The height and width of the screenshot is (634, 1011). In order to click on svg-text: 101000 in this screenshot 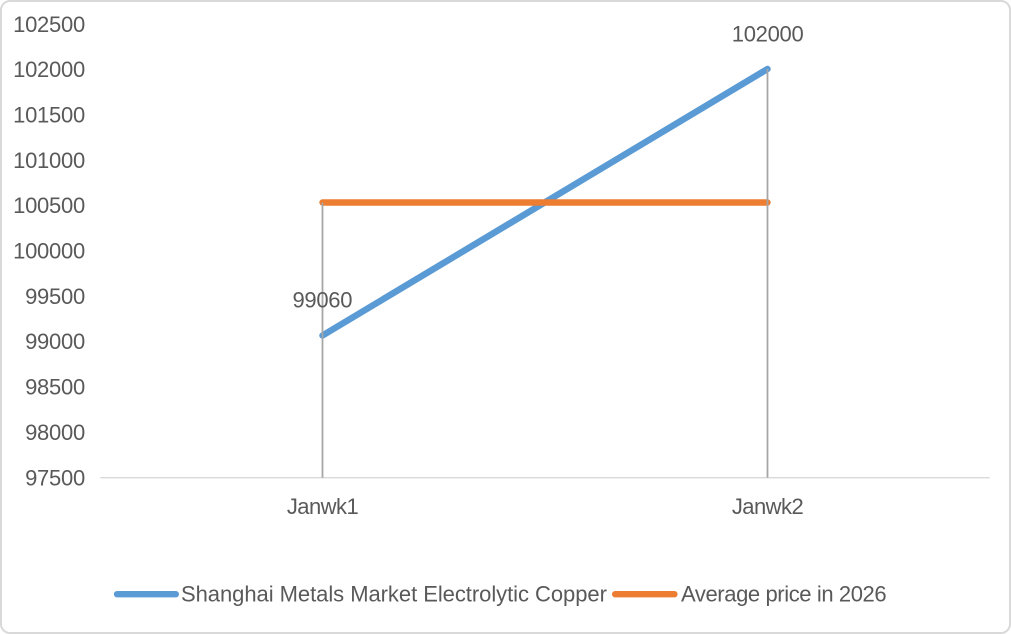, I will do `click(49, 160)`.